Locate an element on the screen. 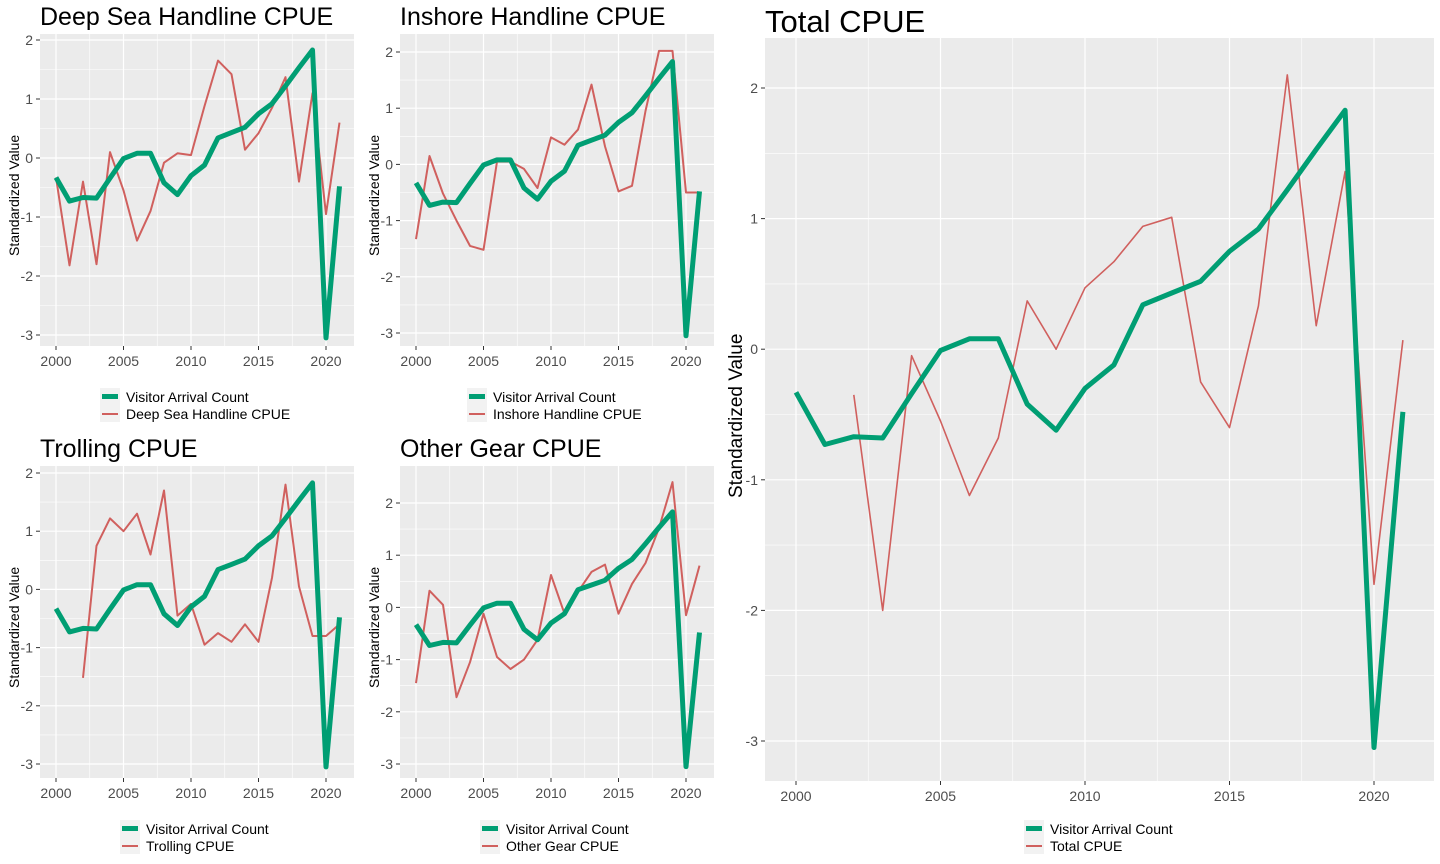 The image size is (1440, 864). chart-legend: Visitor Arrival Count Trolling CPUE is located at coordinates (194, 837).